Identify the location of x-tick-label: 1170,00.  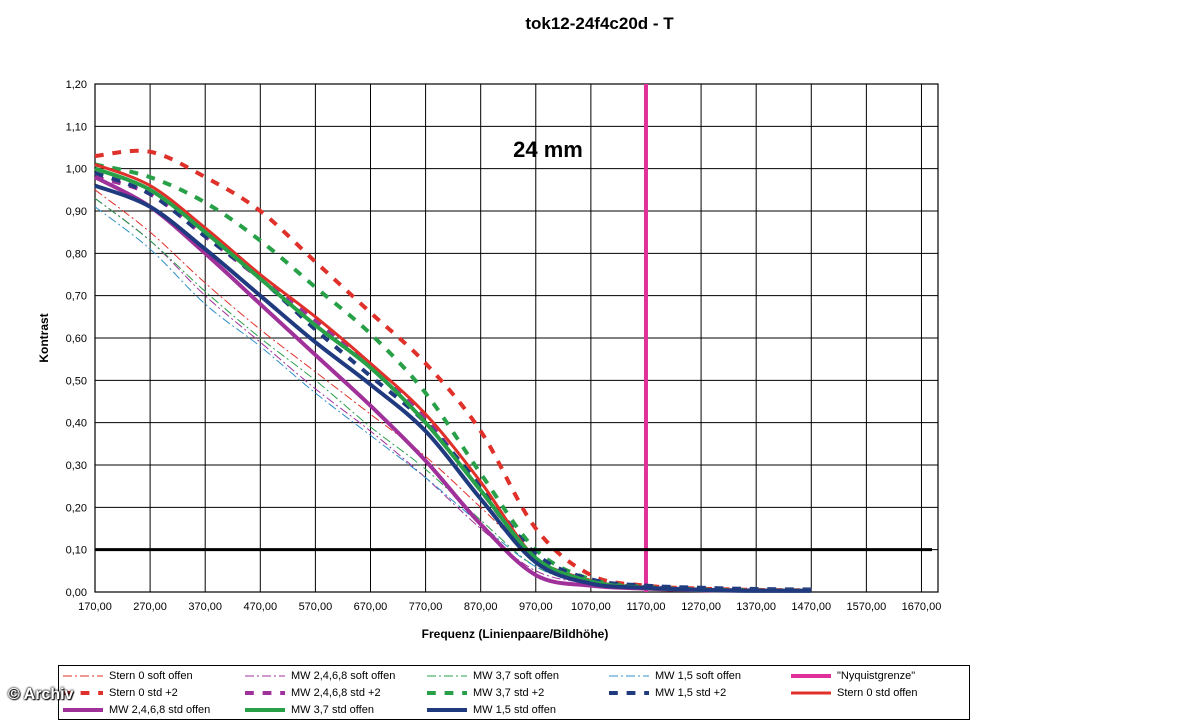
(646, 607).